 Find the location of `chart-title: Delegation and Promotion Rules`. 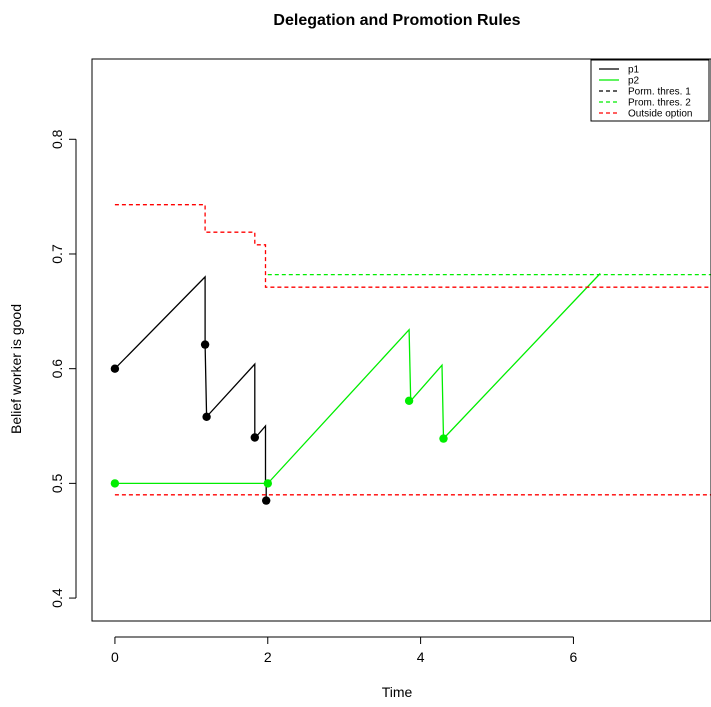

chart-title: Delegation and Promotion Rules is located at coordinates (396, 20).